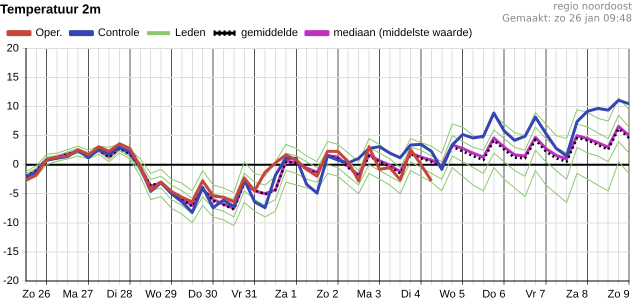 Image resolution: width=635 pixels, height=304 pixels. I want to click on chart-title: Temperatuur 2m, so click(50, 8).